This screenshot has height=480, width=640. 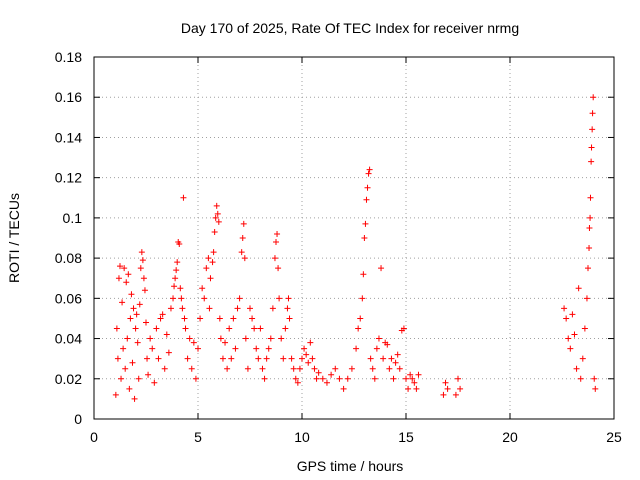 What do you see at coordinates (94, 437) in the screenshot?
I see `x-tick-label: 0` at bounding box center [94, 437].